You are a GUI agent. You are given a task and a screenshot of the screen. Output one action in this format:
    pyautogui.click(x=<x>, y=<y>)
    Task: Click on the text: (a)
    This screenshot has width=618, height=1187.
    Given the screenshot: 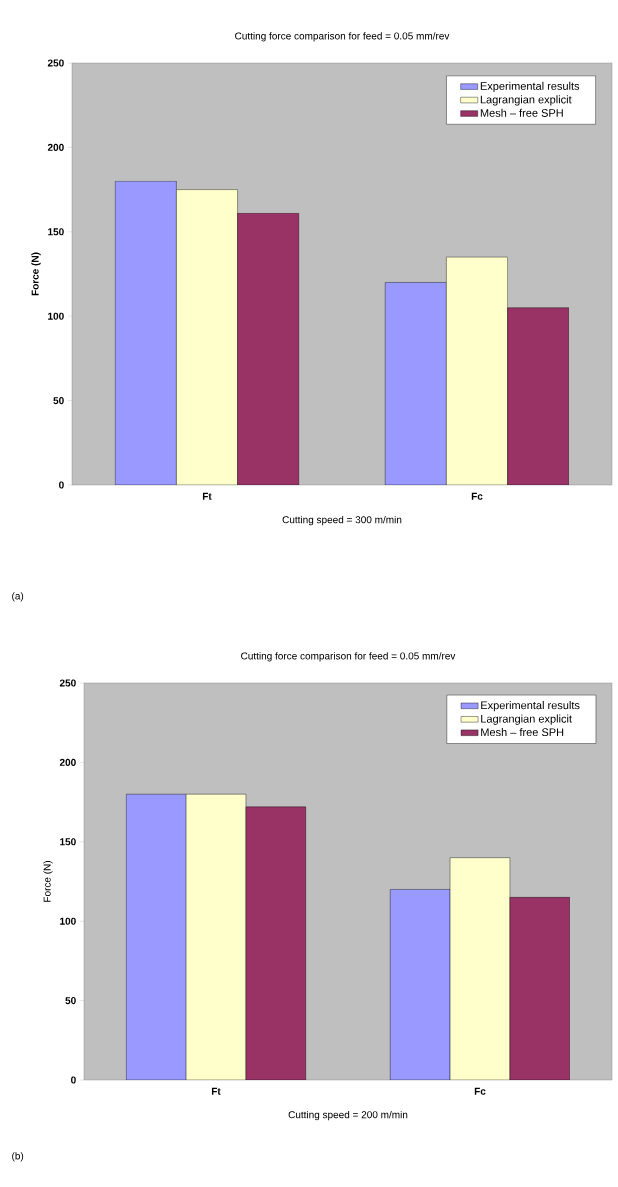 What is the action you would take?
    pyautogui.click(x=18, y=597)
    